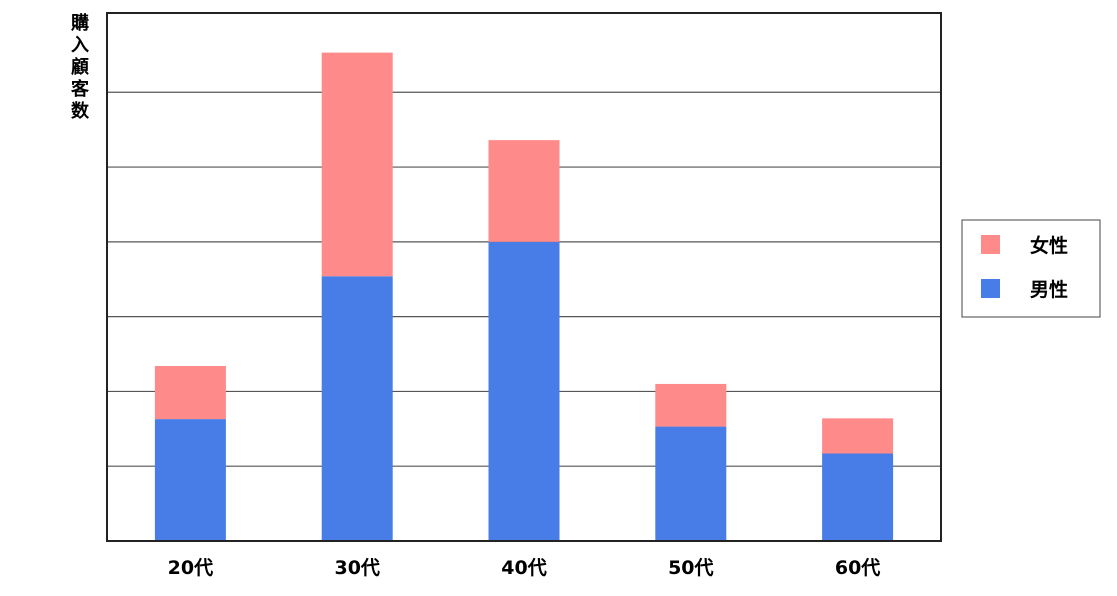 The width and height of the screenshot is (1117, 596). I want to click on legend-box, so click(1031, 268).